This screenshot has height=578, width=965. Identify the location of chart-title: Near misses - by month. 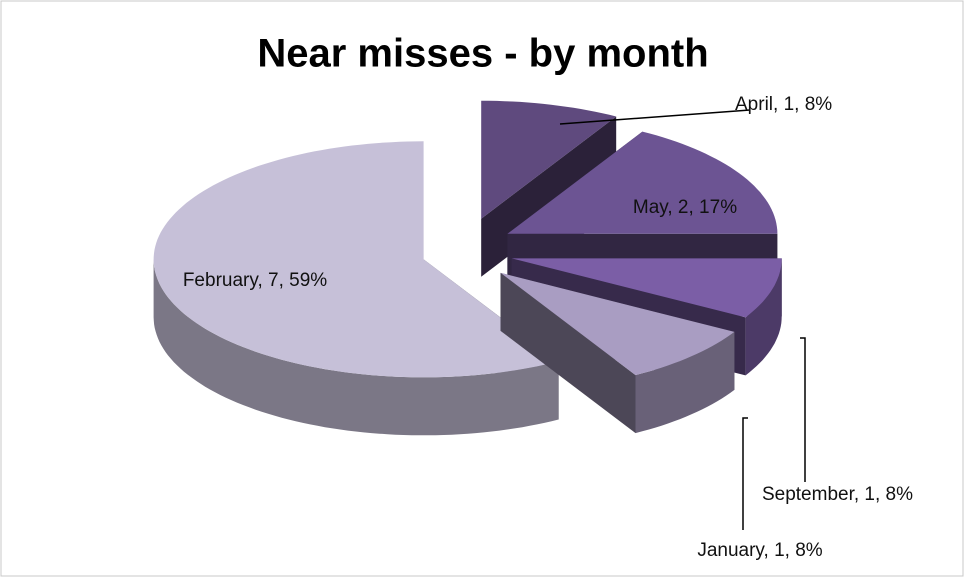
(482, 54).